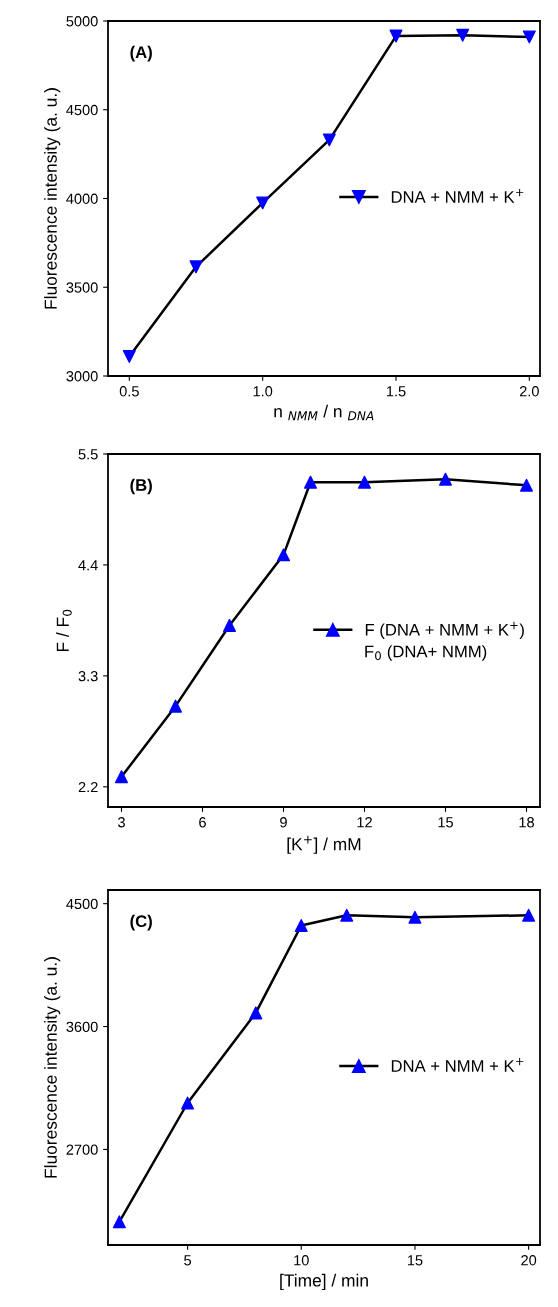 The image size is (558, 1307). Describe the element at coordinates (324, 844) in the screenshot. I see `x-axis-title: [K$^{+}$] / mM` at that location.